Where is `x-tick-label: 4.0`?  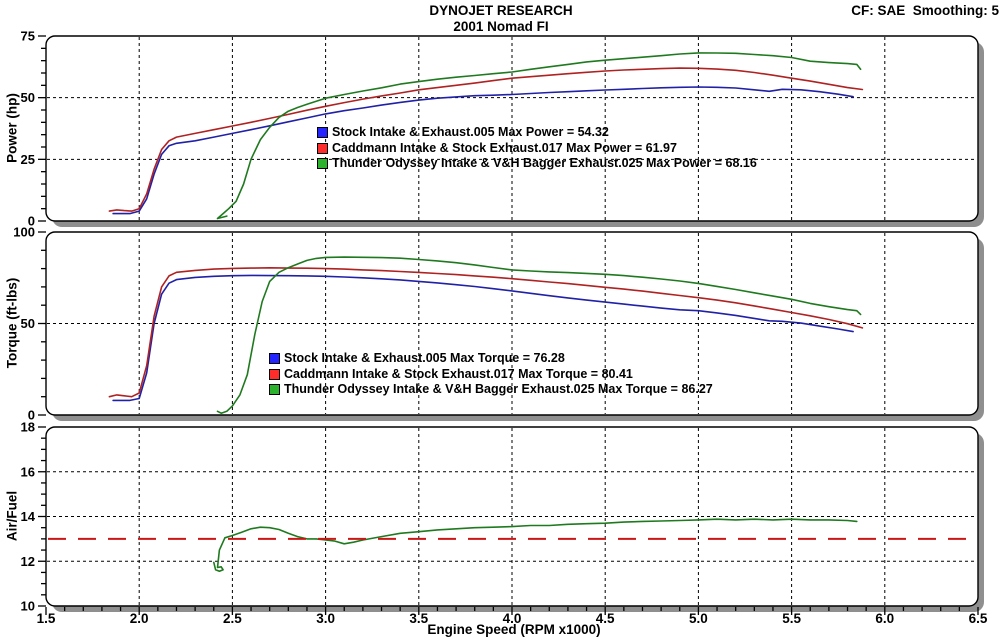 x-tick-label: 4.0 is located at coordinates (512, 618).